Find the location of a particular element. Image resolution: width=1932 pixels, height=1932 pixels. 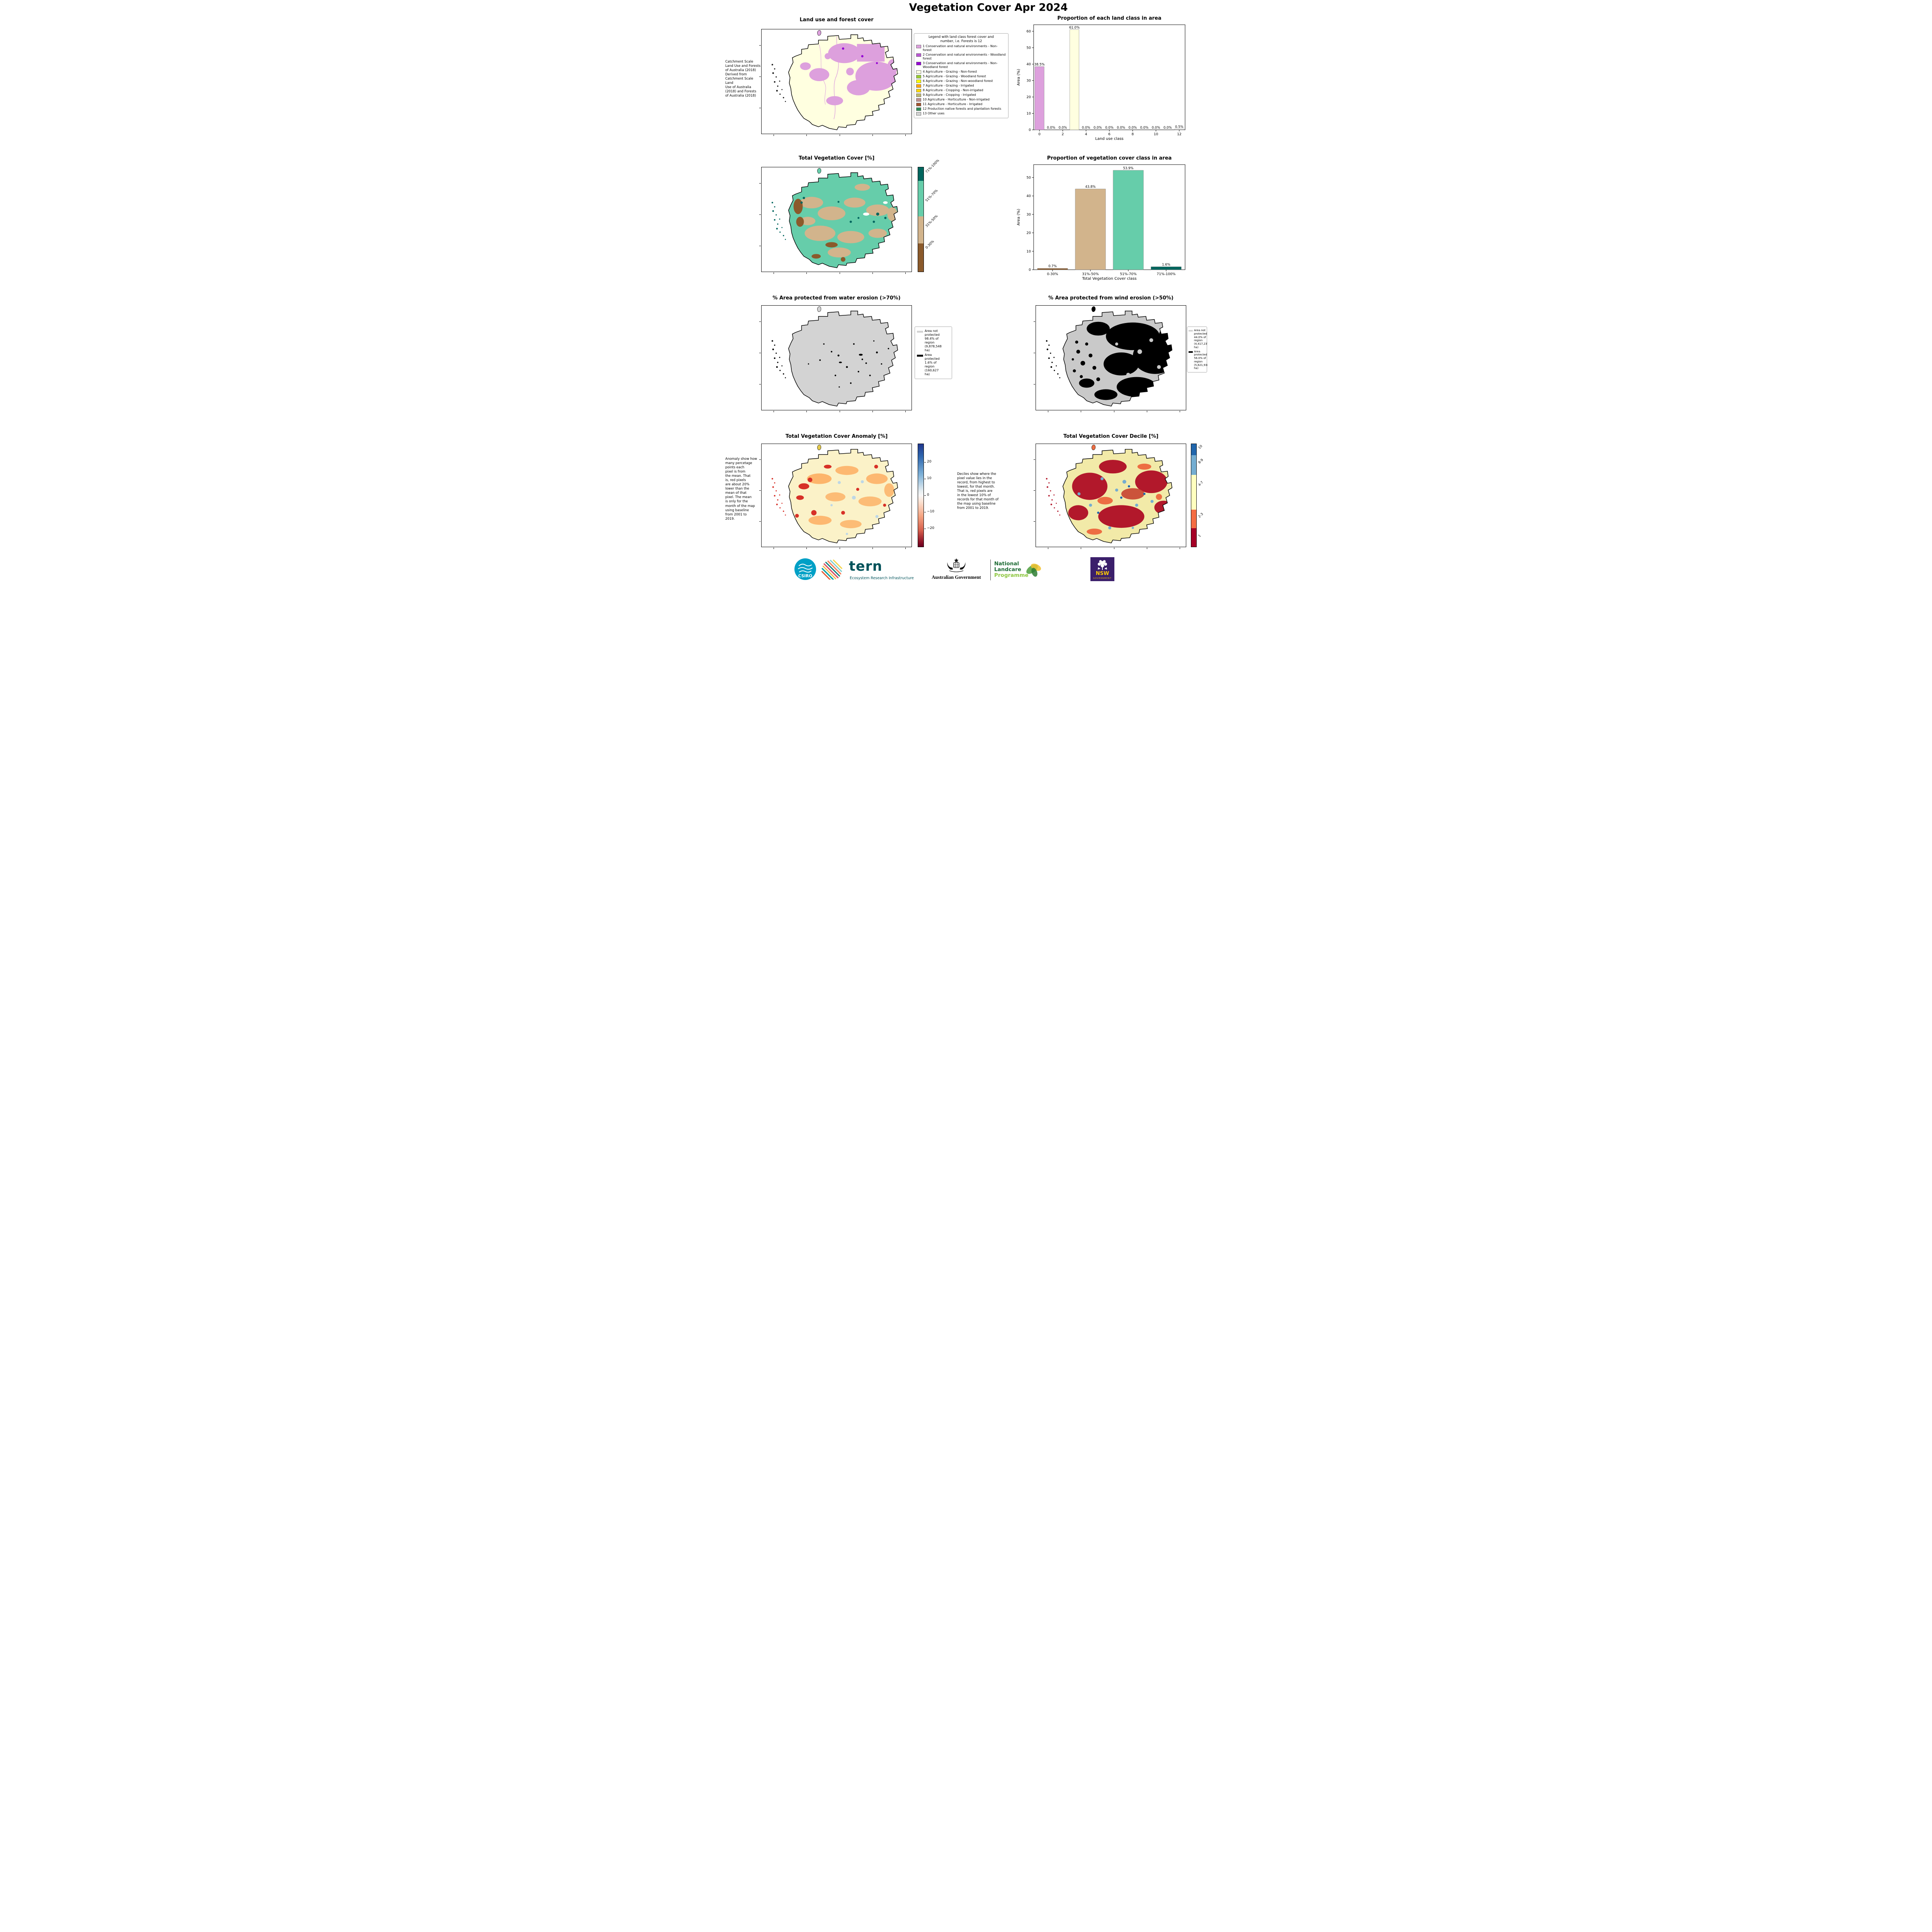

crest-emu is located at coordinates (963, 566).